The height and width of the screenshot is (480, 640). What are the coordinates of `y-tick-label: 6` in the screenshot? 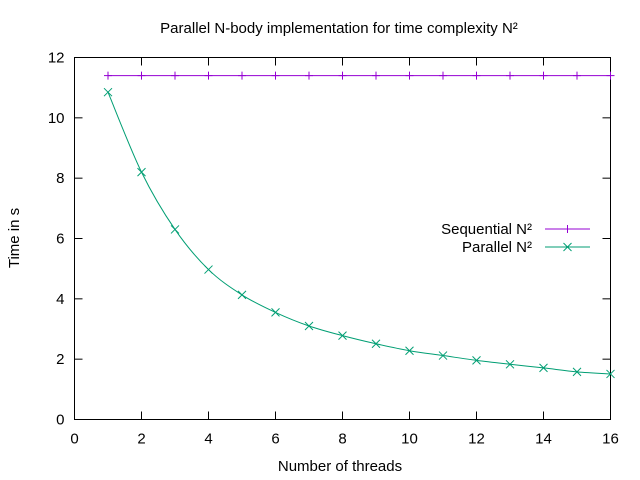 It's located at (60, 239).